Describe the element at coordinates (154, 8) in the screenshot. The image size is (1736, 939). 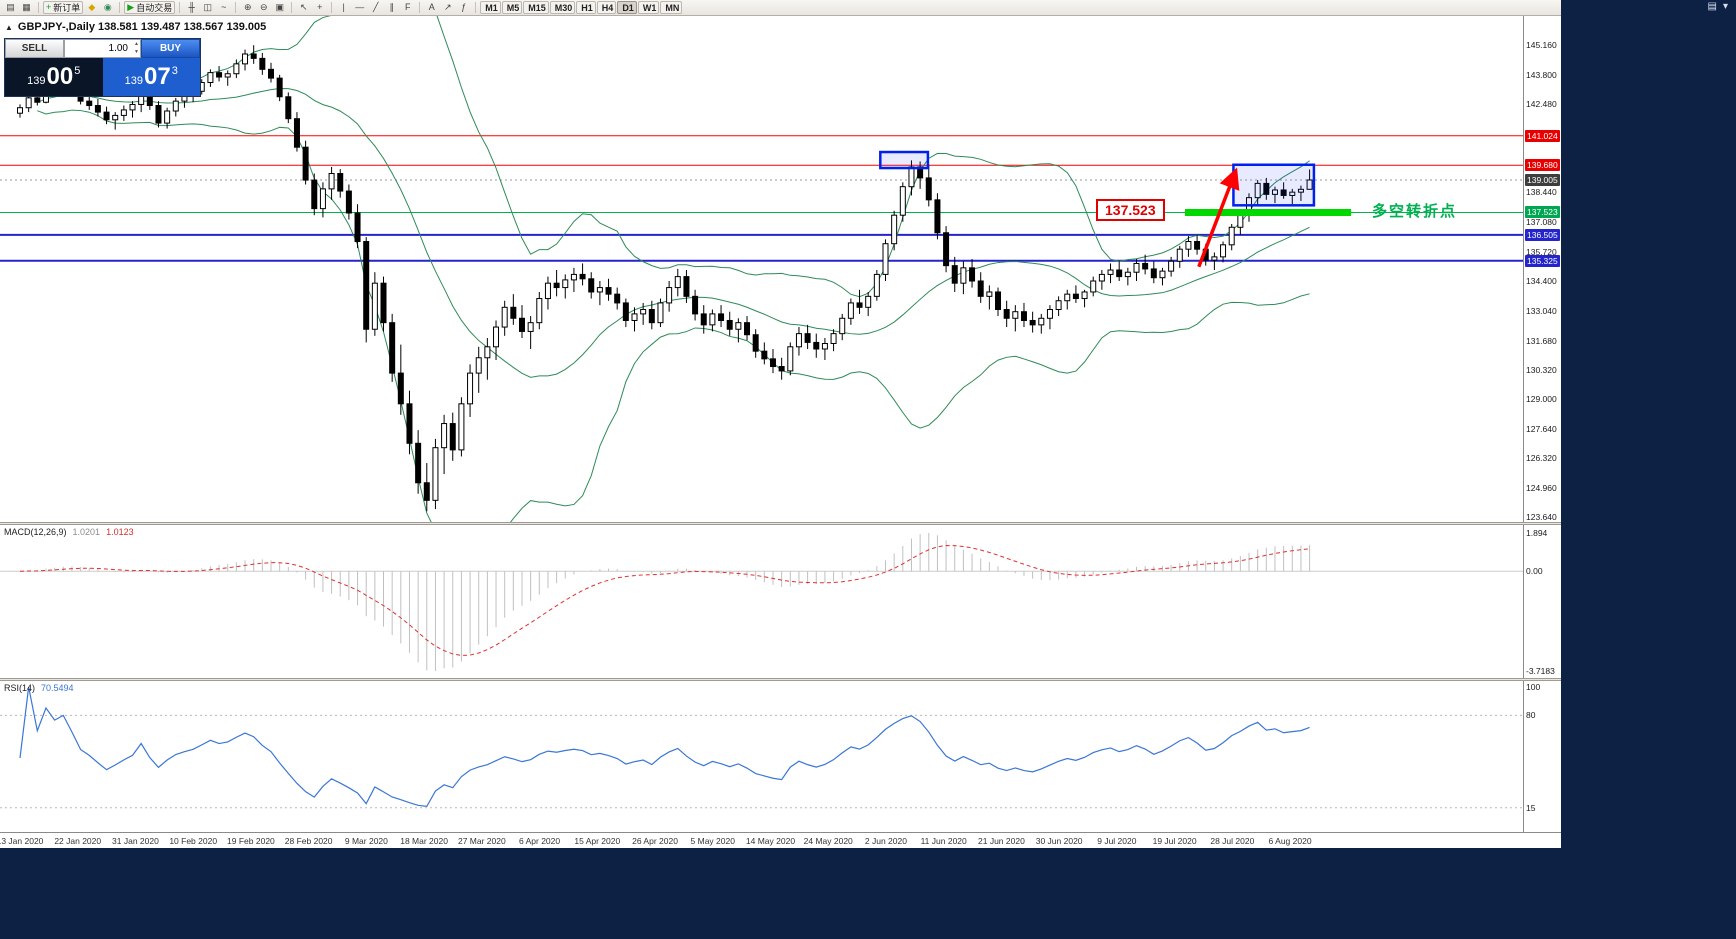
I see `autotrading-button-label: 自动交易` at that location.